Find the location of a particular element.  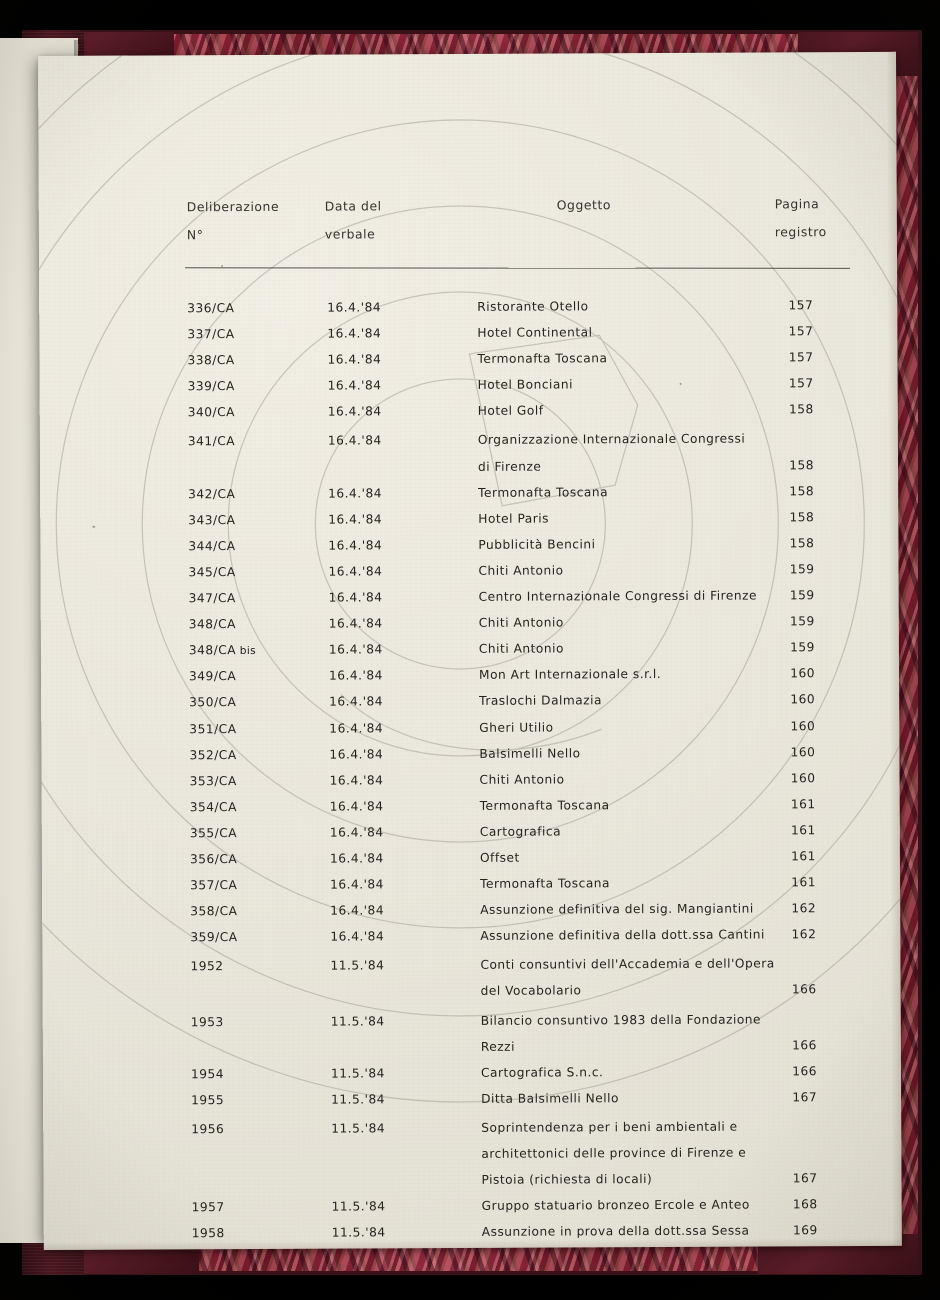

cell-deliberazione-numero: 1953 is located at coordinates (207, 1021).